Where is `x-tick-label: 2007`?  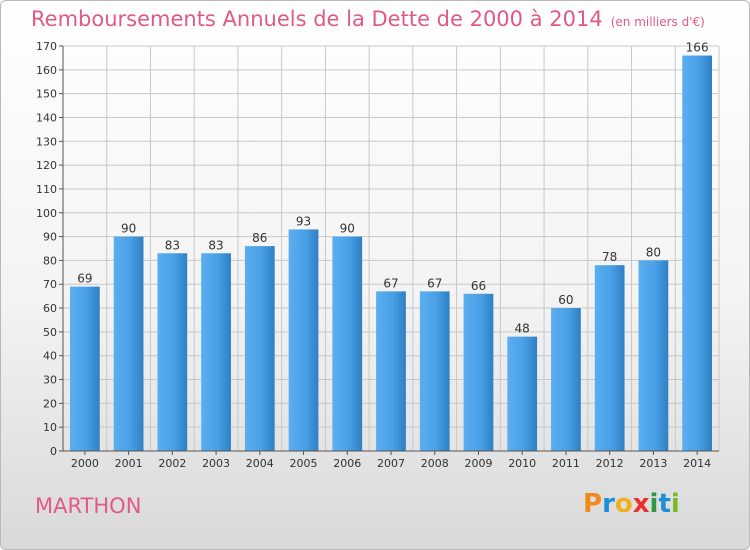 x-tick-label: 2007 is located at coordinates (391, 463).